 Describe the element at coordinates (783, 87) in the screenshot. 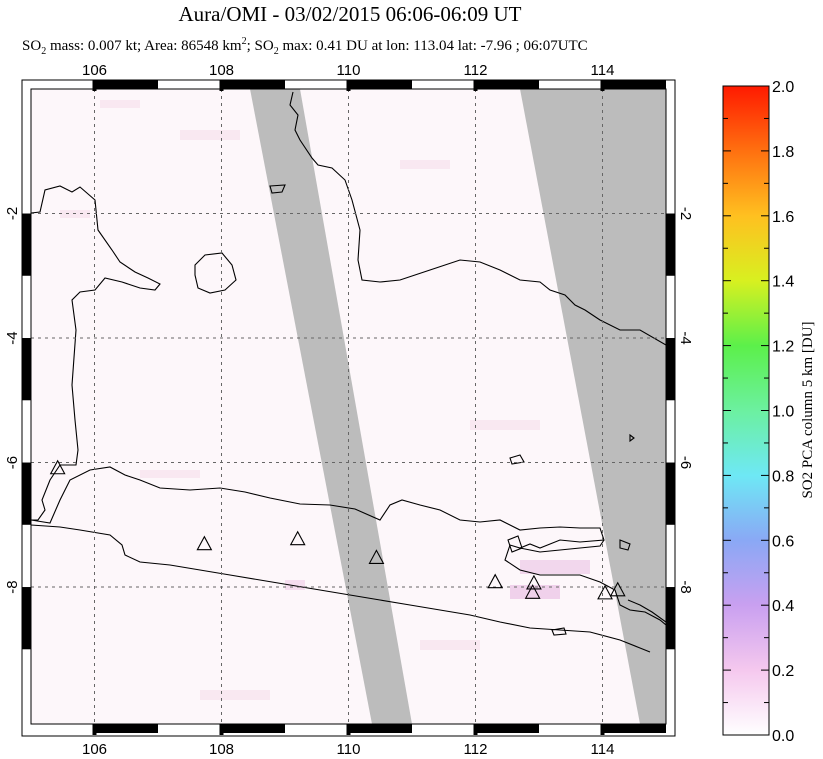

I see `cb-tick-label-2.0: 2.0` at that location.